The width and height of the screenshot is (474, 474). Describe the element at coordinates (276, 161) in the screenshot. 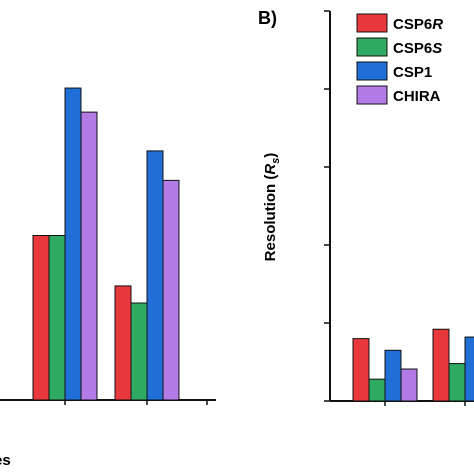

I see `y-axis-label-subscript: s` at that location.